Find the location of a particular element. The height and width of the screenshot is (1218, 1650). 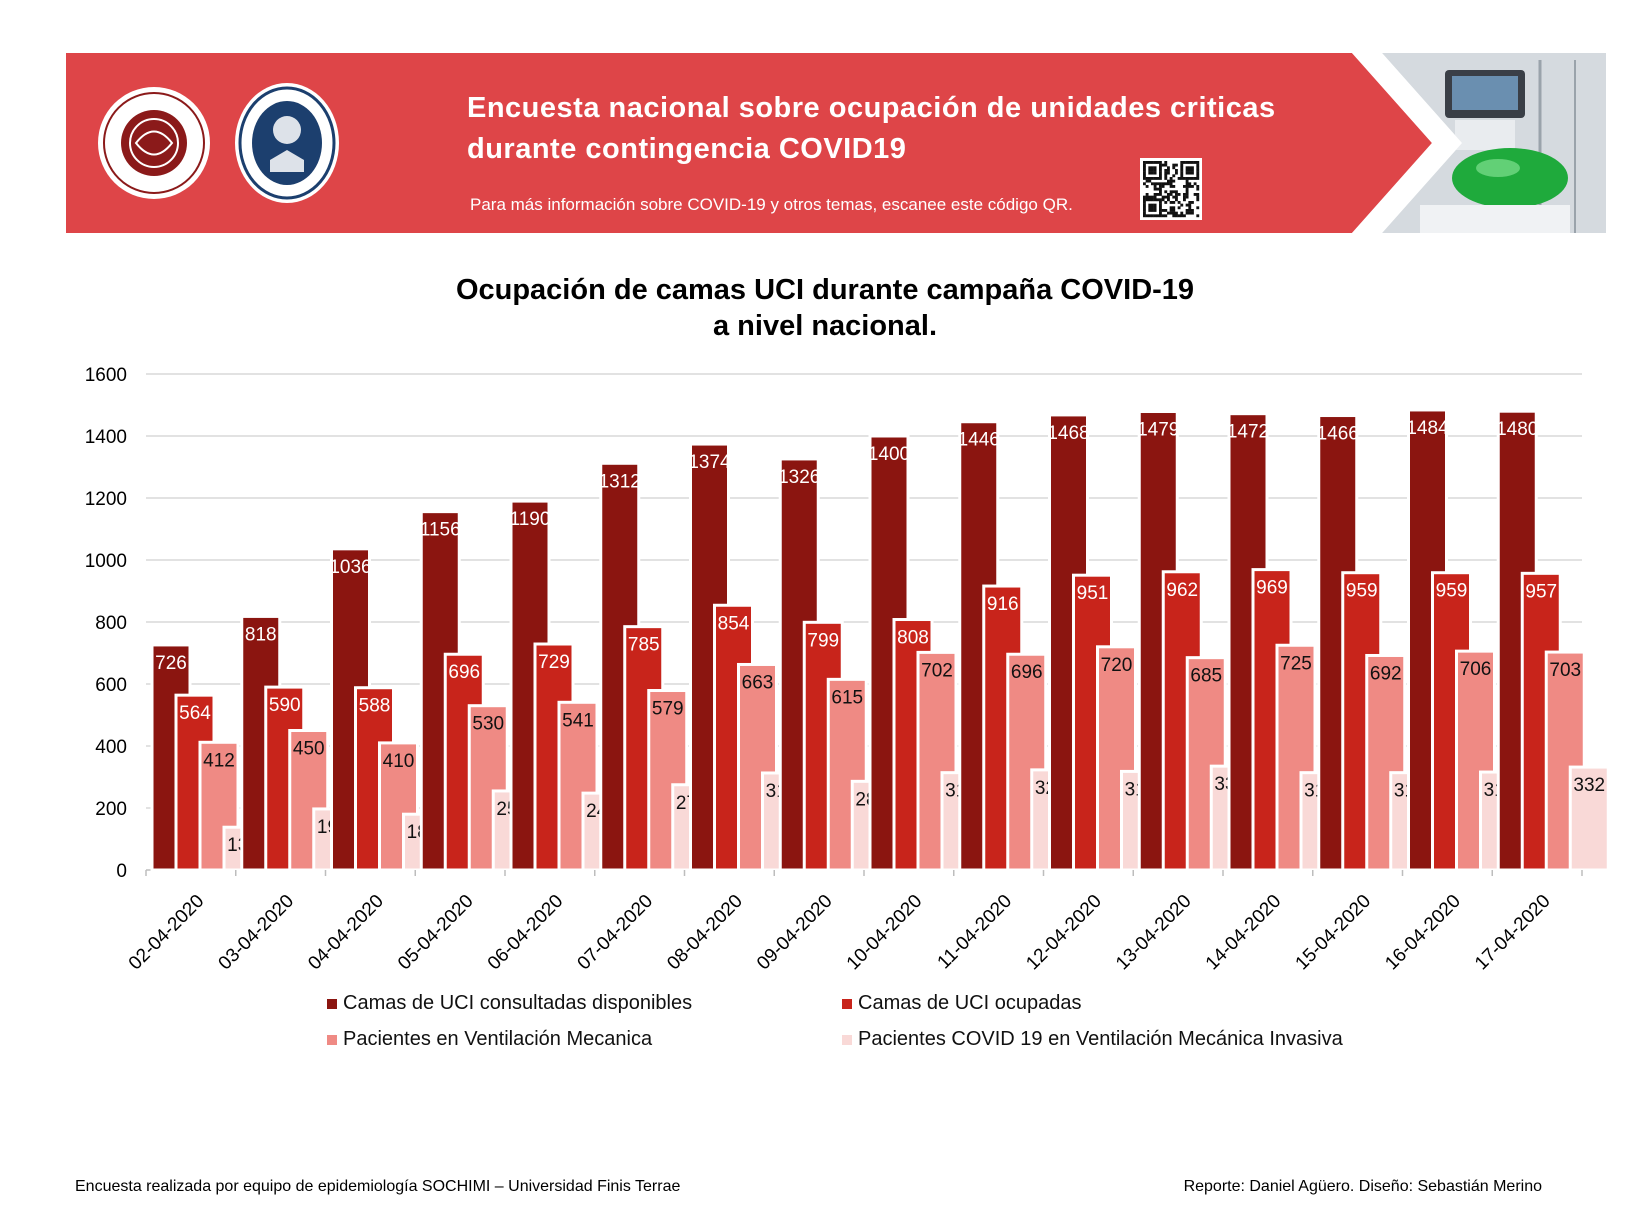

data-label: 1479 is located at coordinates (1158, 430).